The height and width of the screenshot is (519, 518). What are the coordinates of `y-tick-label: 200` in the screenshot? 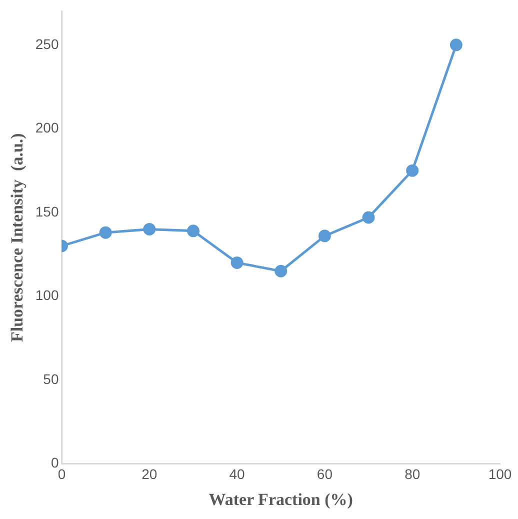 It's located at (47, 128).